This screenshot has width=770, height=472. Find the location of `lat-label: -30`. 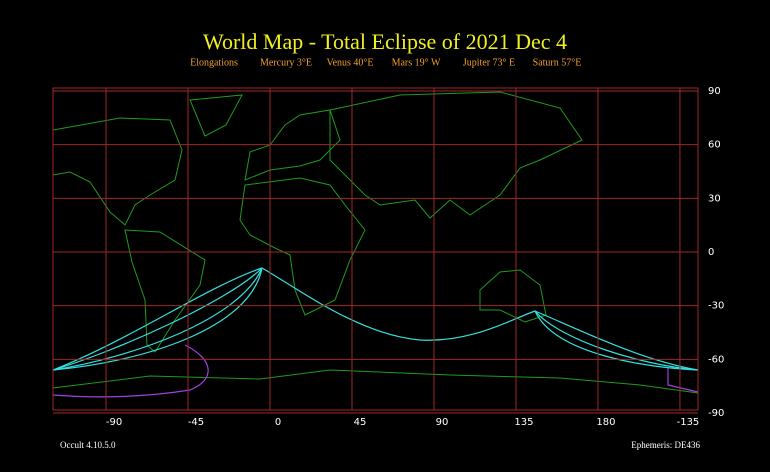

lat-label: -30 is located at coordinates (716, 306).